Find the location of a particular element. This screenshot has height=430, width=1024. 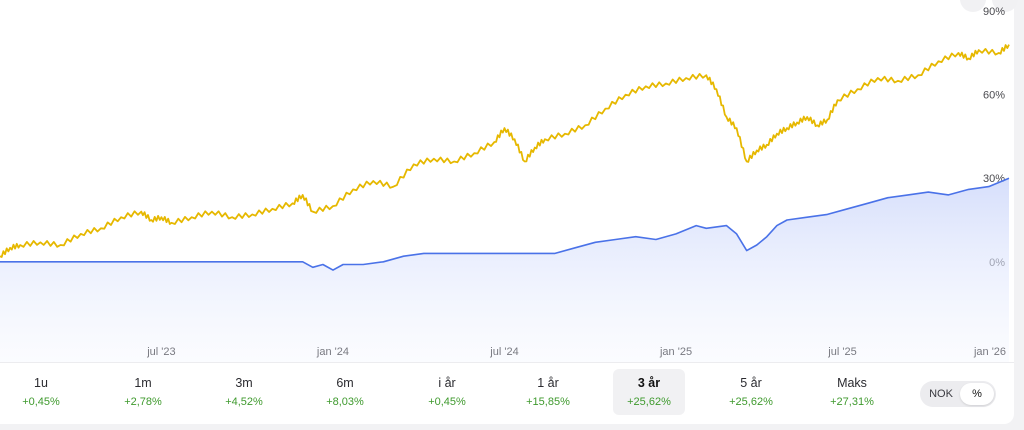

period-label: 1u is located at coordinates (41, 382).